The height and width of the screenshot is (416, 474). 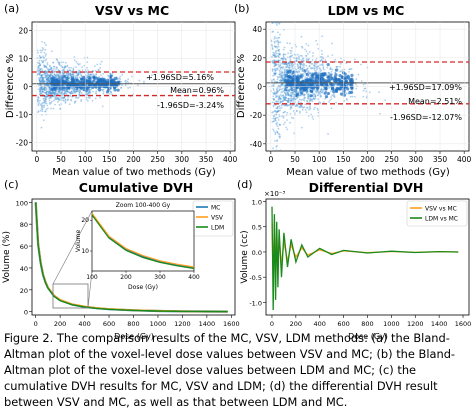 What do you see at coordinates (274, 194) in the screenshot?
I see `y-offset-label-d: ×10⁻³` at bounding box center [274, 194].